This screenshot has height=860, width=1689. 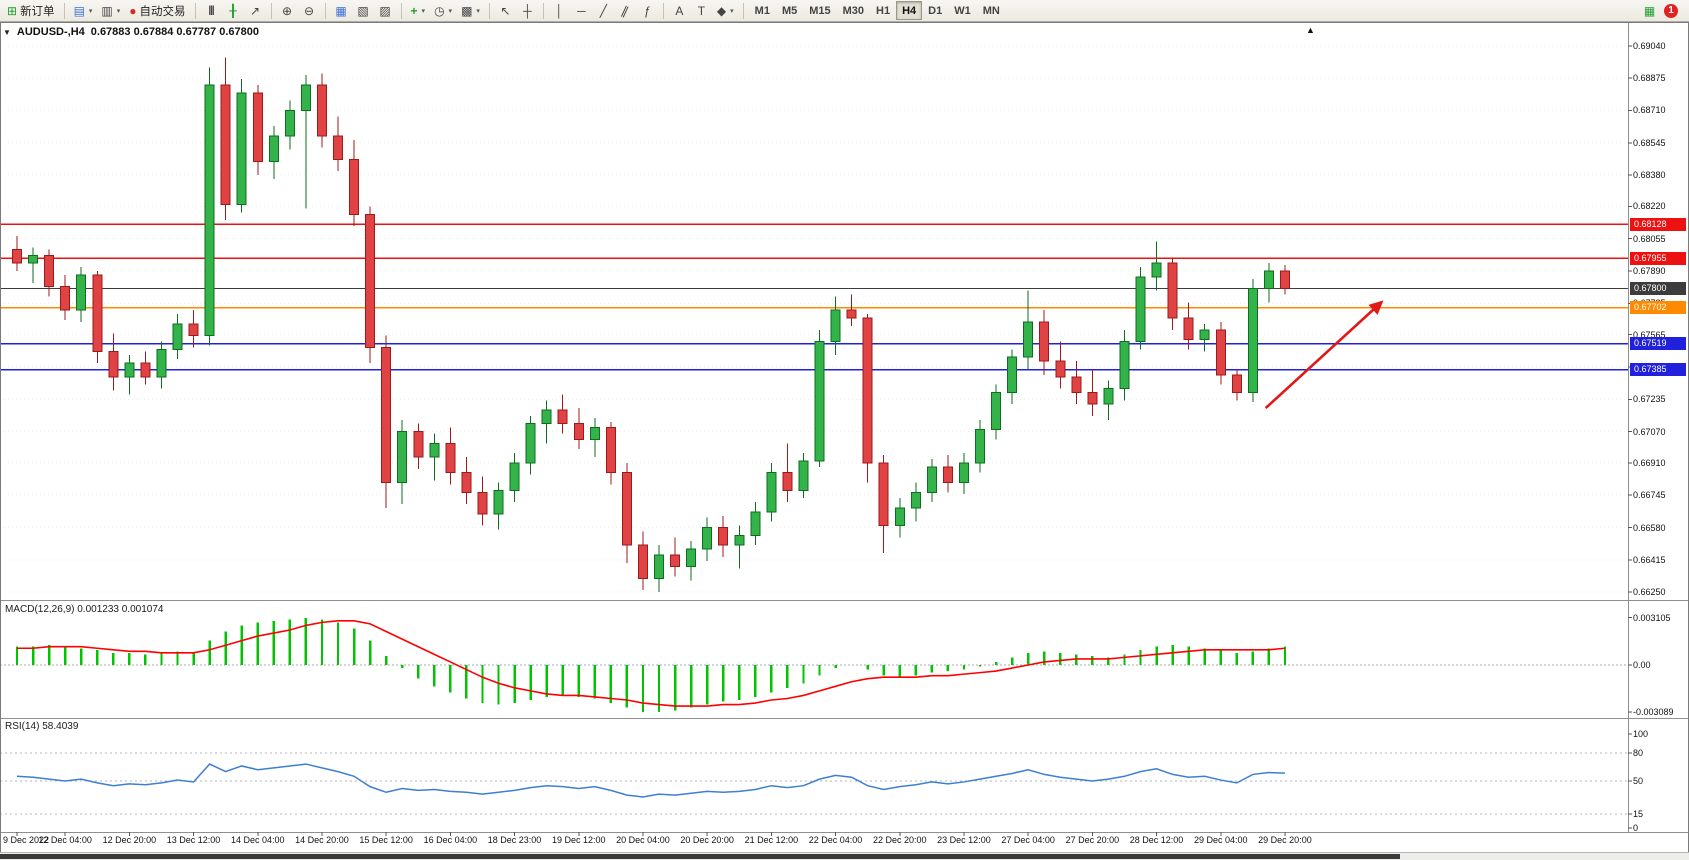 What do you see at coordinates (853, 10) in the screenshot?
I see `timeframe-button-m30: M30` at bounding box center [853, 10].